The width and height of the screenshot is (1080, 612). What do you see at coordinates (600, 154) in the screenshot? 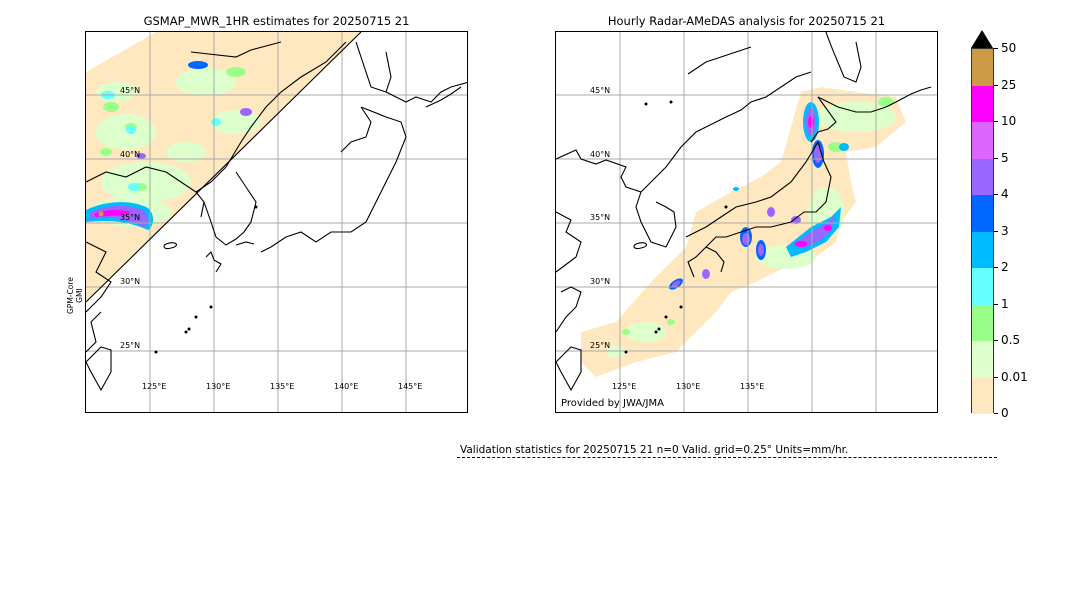
I see `right-lat-tick-40: 40°N` at bounding box center [600, 154].